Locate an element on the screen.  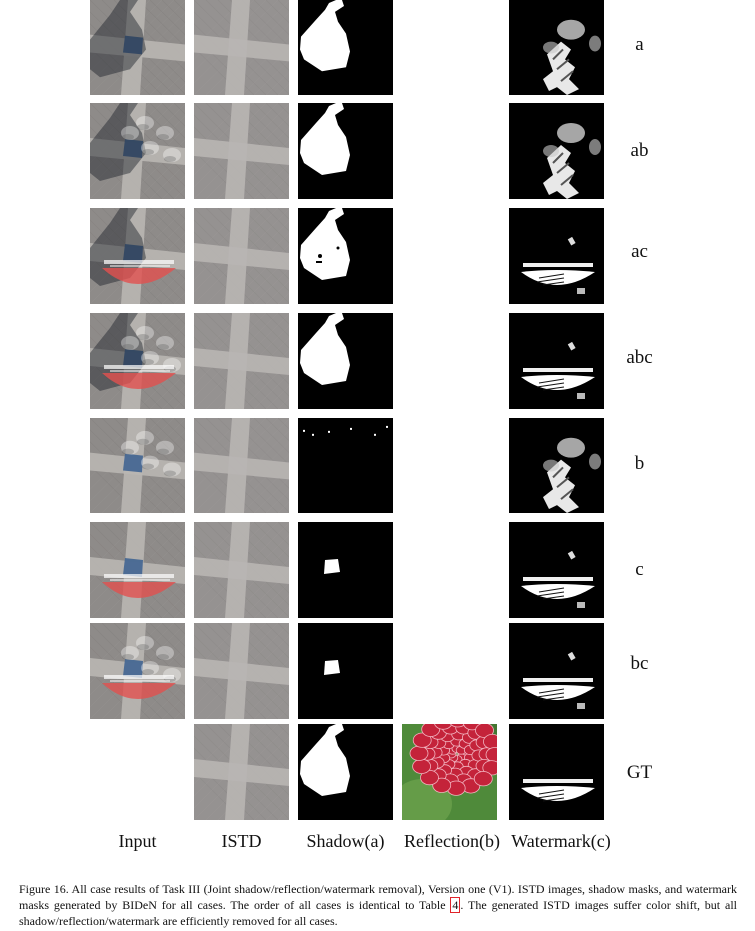
row-label: a is located at coordinates (639, 44).